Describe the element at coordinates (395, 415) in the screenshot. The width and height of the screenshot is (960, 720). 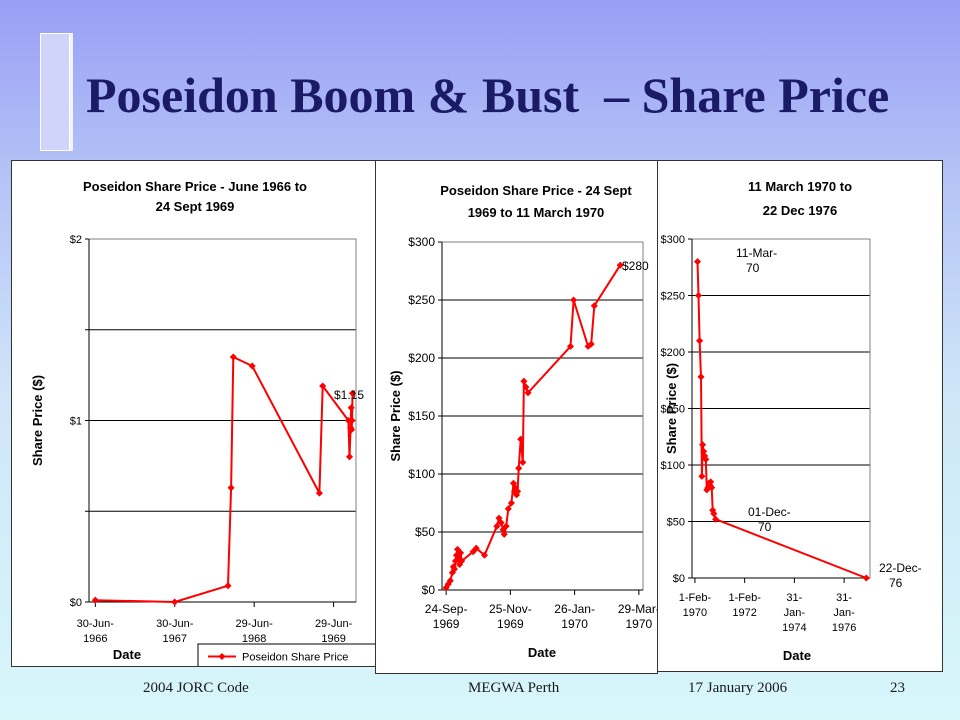
I see `chart2-ylabel: Share Price ($)` at that location.